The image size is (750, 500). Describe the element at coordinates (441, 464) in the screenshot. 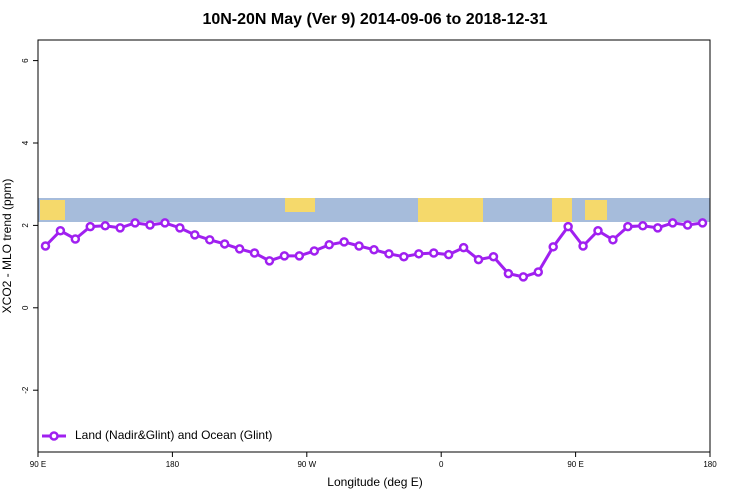

I see `x-tick-label: 0` at that location.